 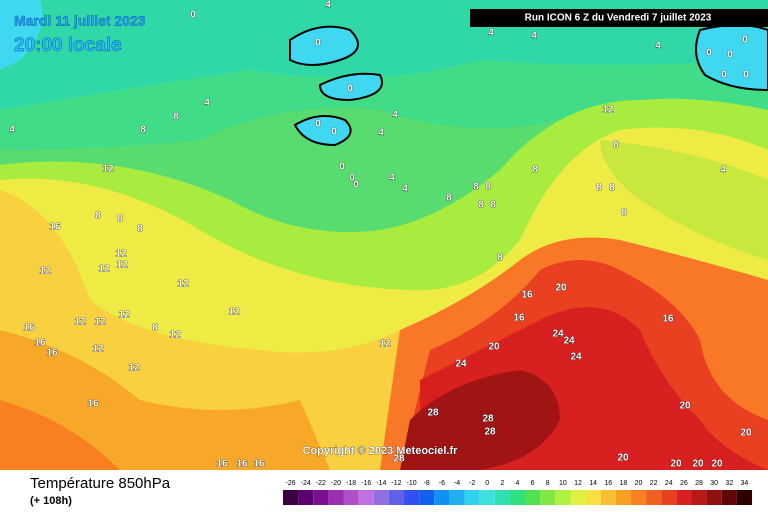 What do you see at coordinates (412, 483) in the screenshot?
I see `scale-tick-label: -10` at bounding box center [412, 483].